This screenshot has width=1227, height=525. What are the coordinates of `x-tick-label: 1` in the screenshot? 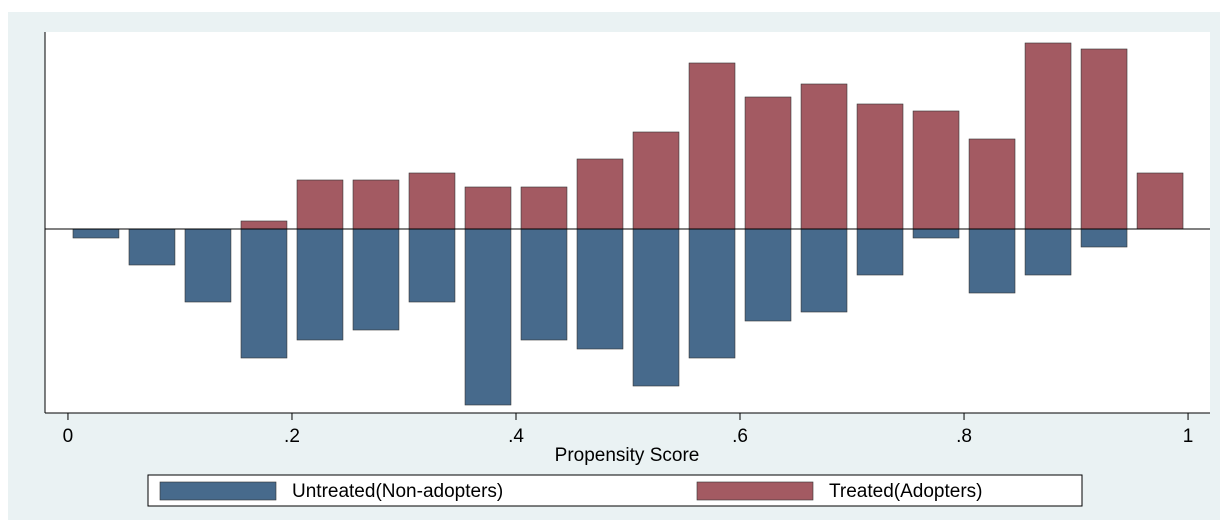 It's located at (1188, 436).